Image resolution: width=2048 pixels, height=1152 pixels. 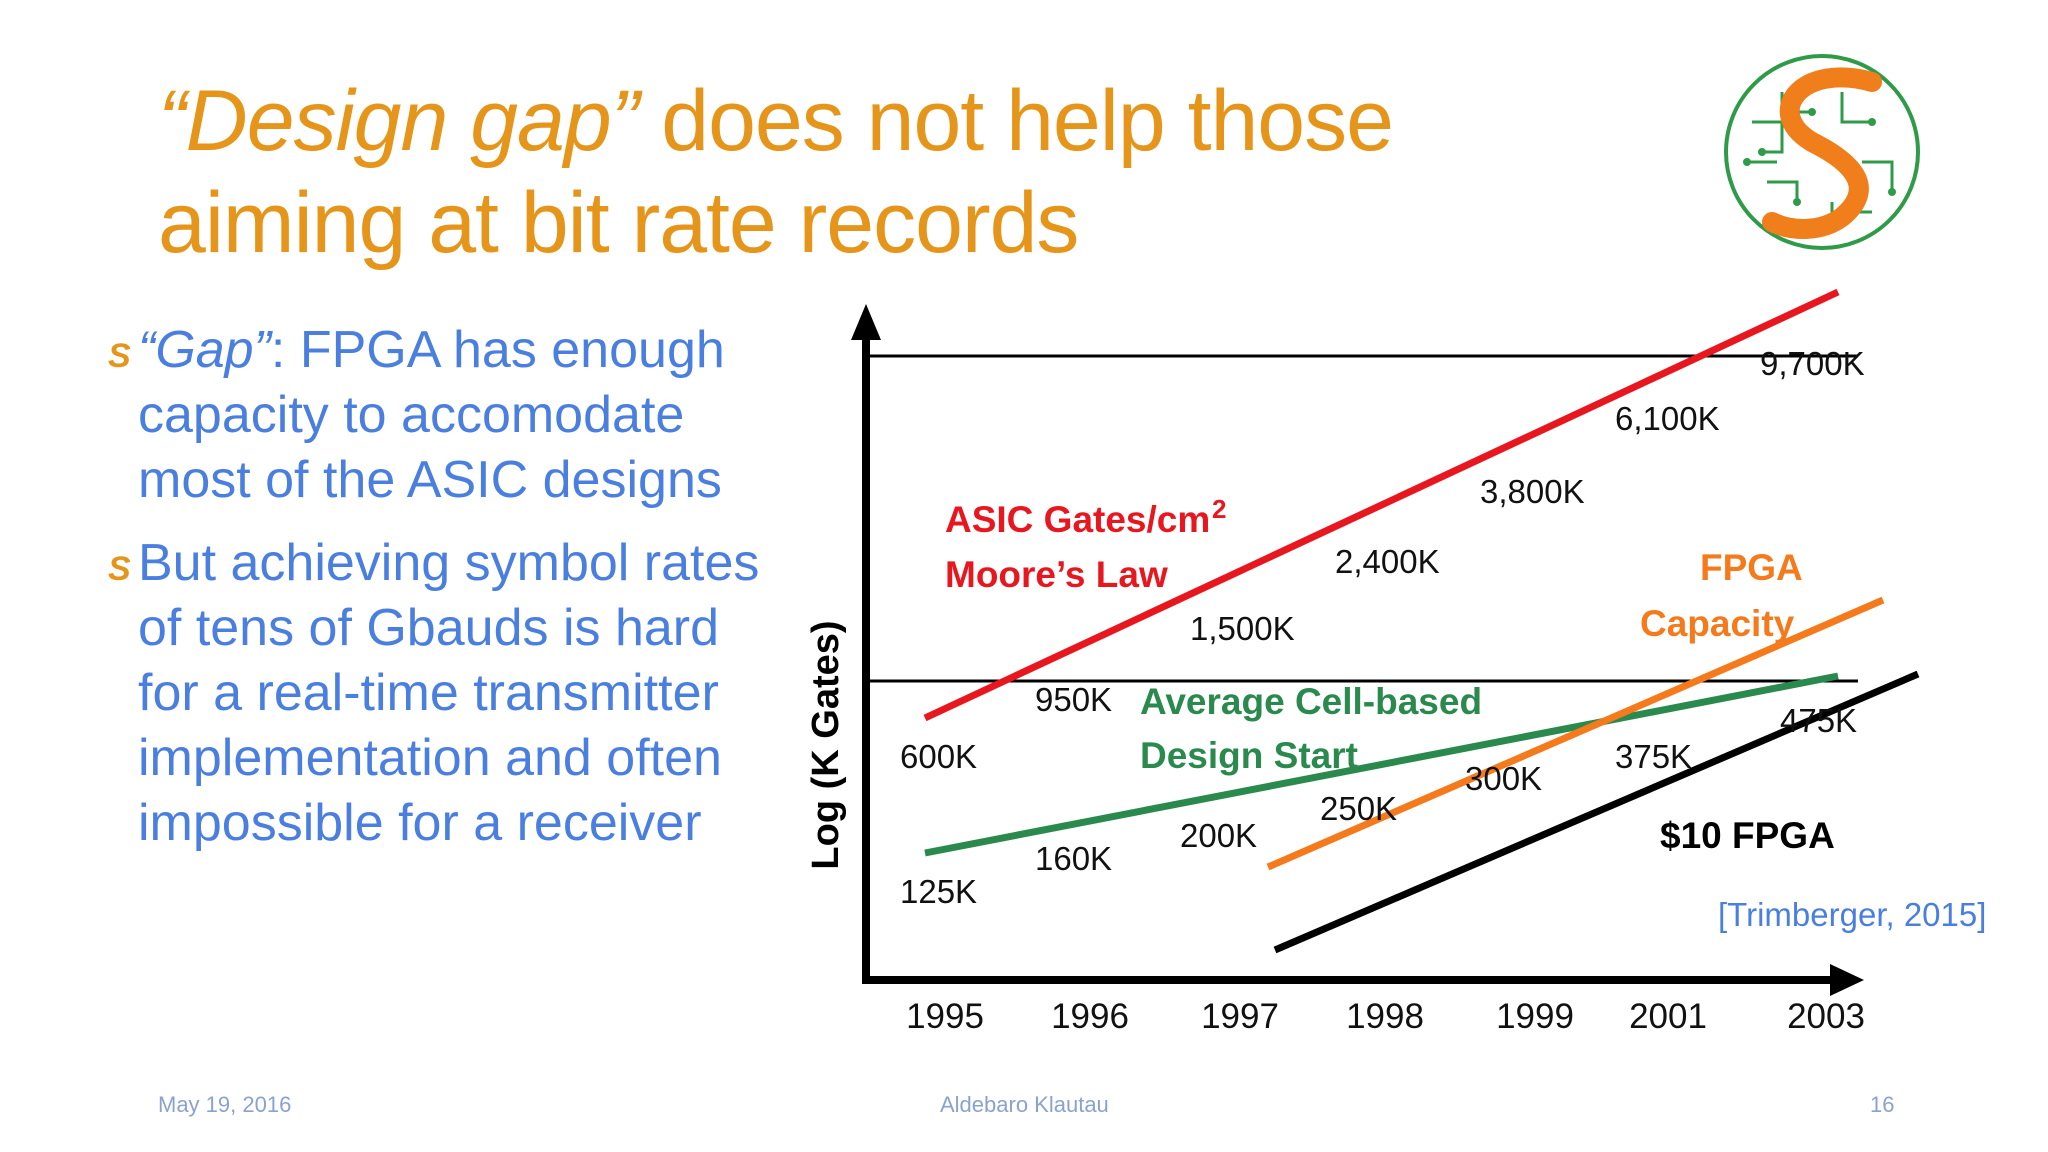 I want to click on y-axis-label: Log (K Gates), so click(x=826, y=744).